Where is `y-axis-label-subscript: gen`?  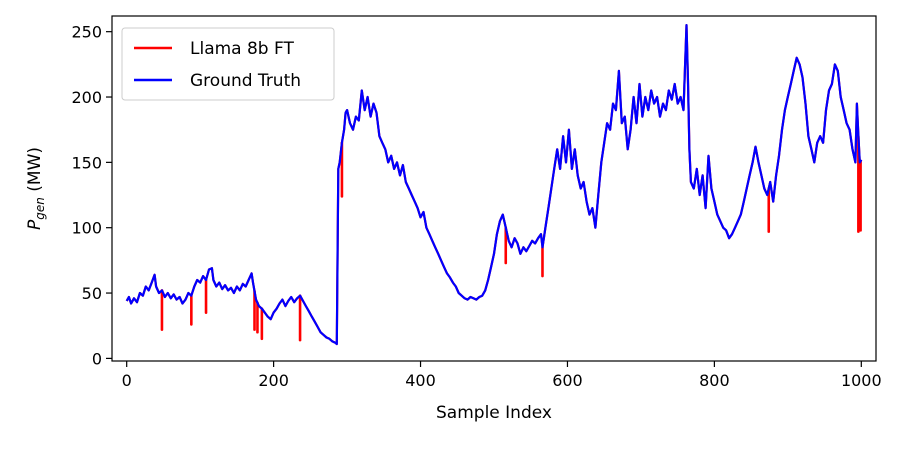 y-axis-label-subscript: gen is located at coordinates (40, 208).